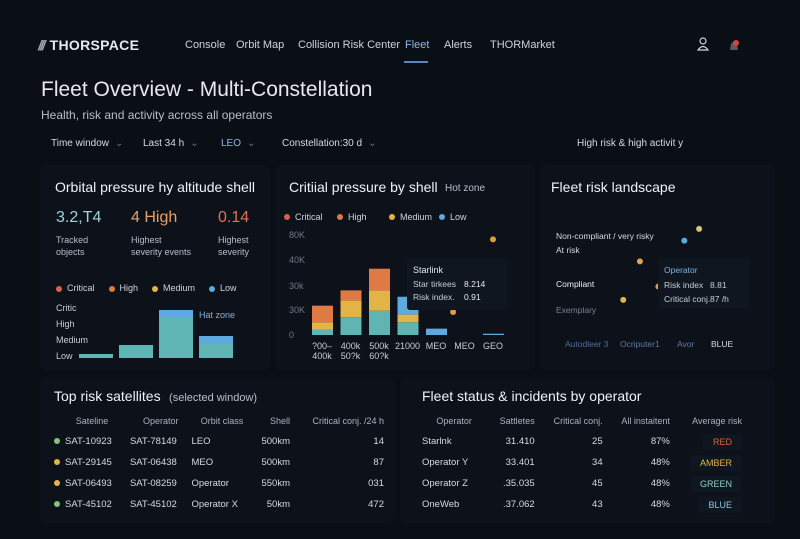 The width and height of the screenshot is (800, 539). I want to click on filter-label: Last 34 h, so click(164, 143).